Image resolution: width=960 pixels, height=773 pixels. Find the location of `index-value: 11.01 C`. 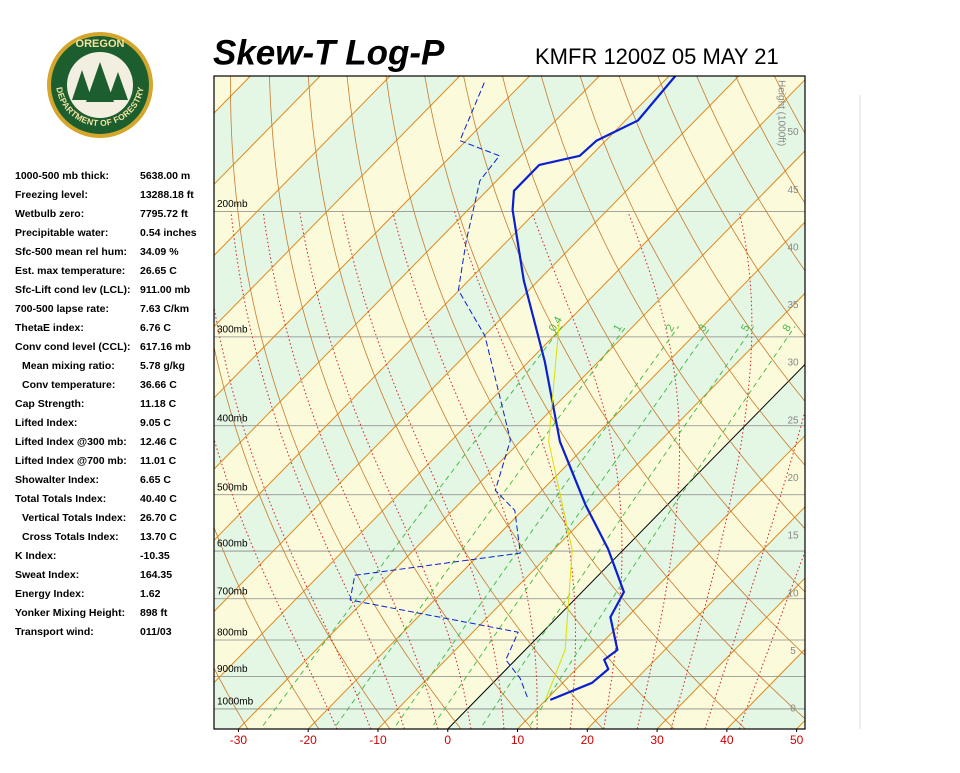

index-value: 11.01 C is located at coordinates (158, 461).